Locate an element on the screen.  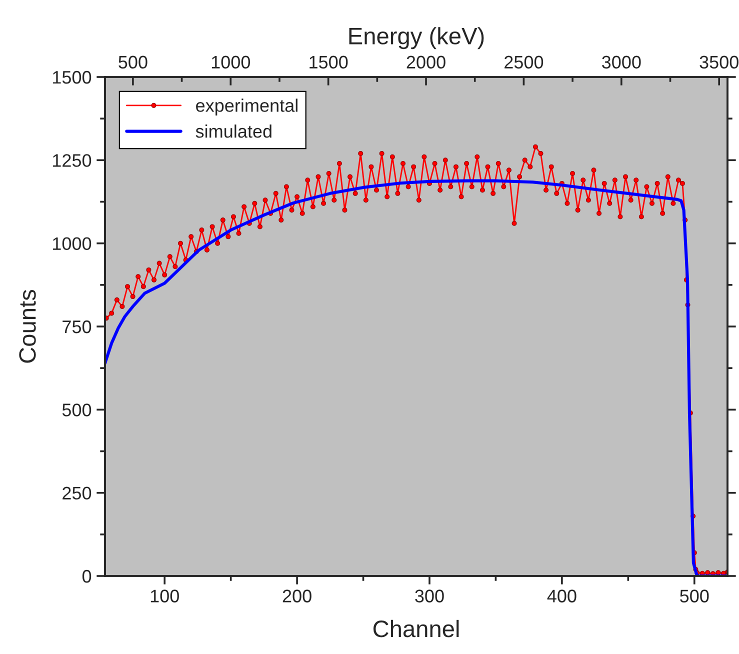
x-tick-label: 200 is located at coordinates (297, 596).